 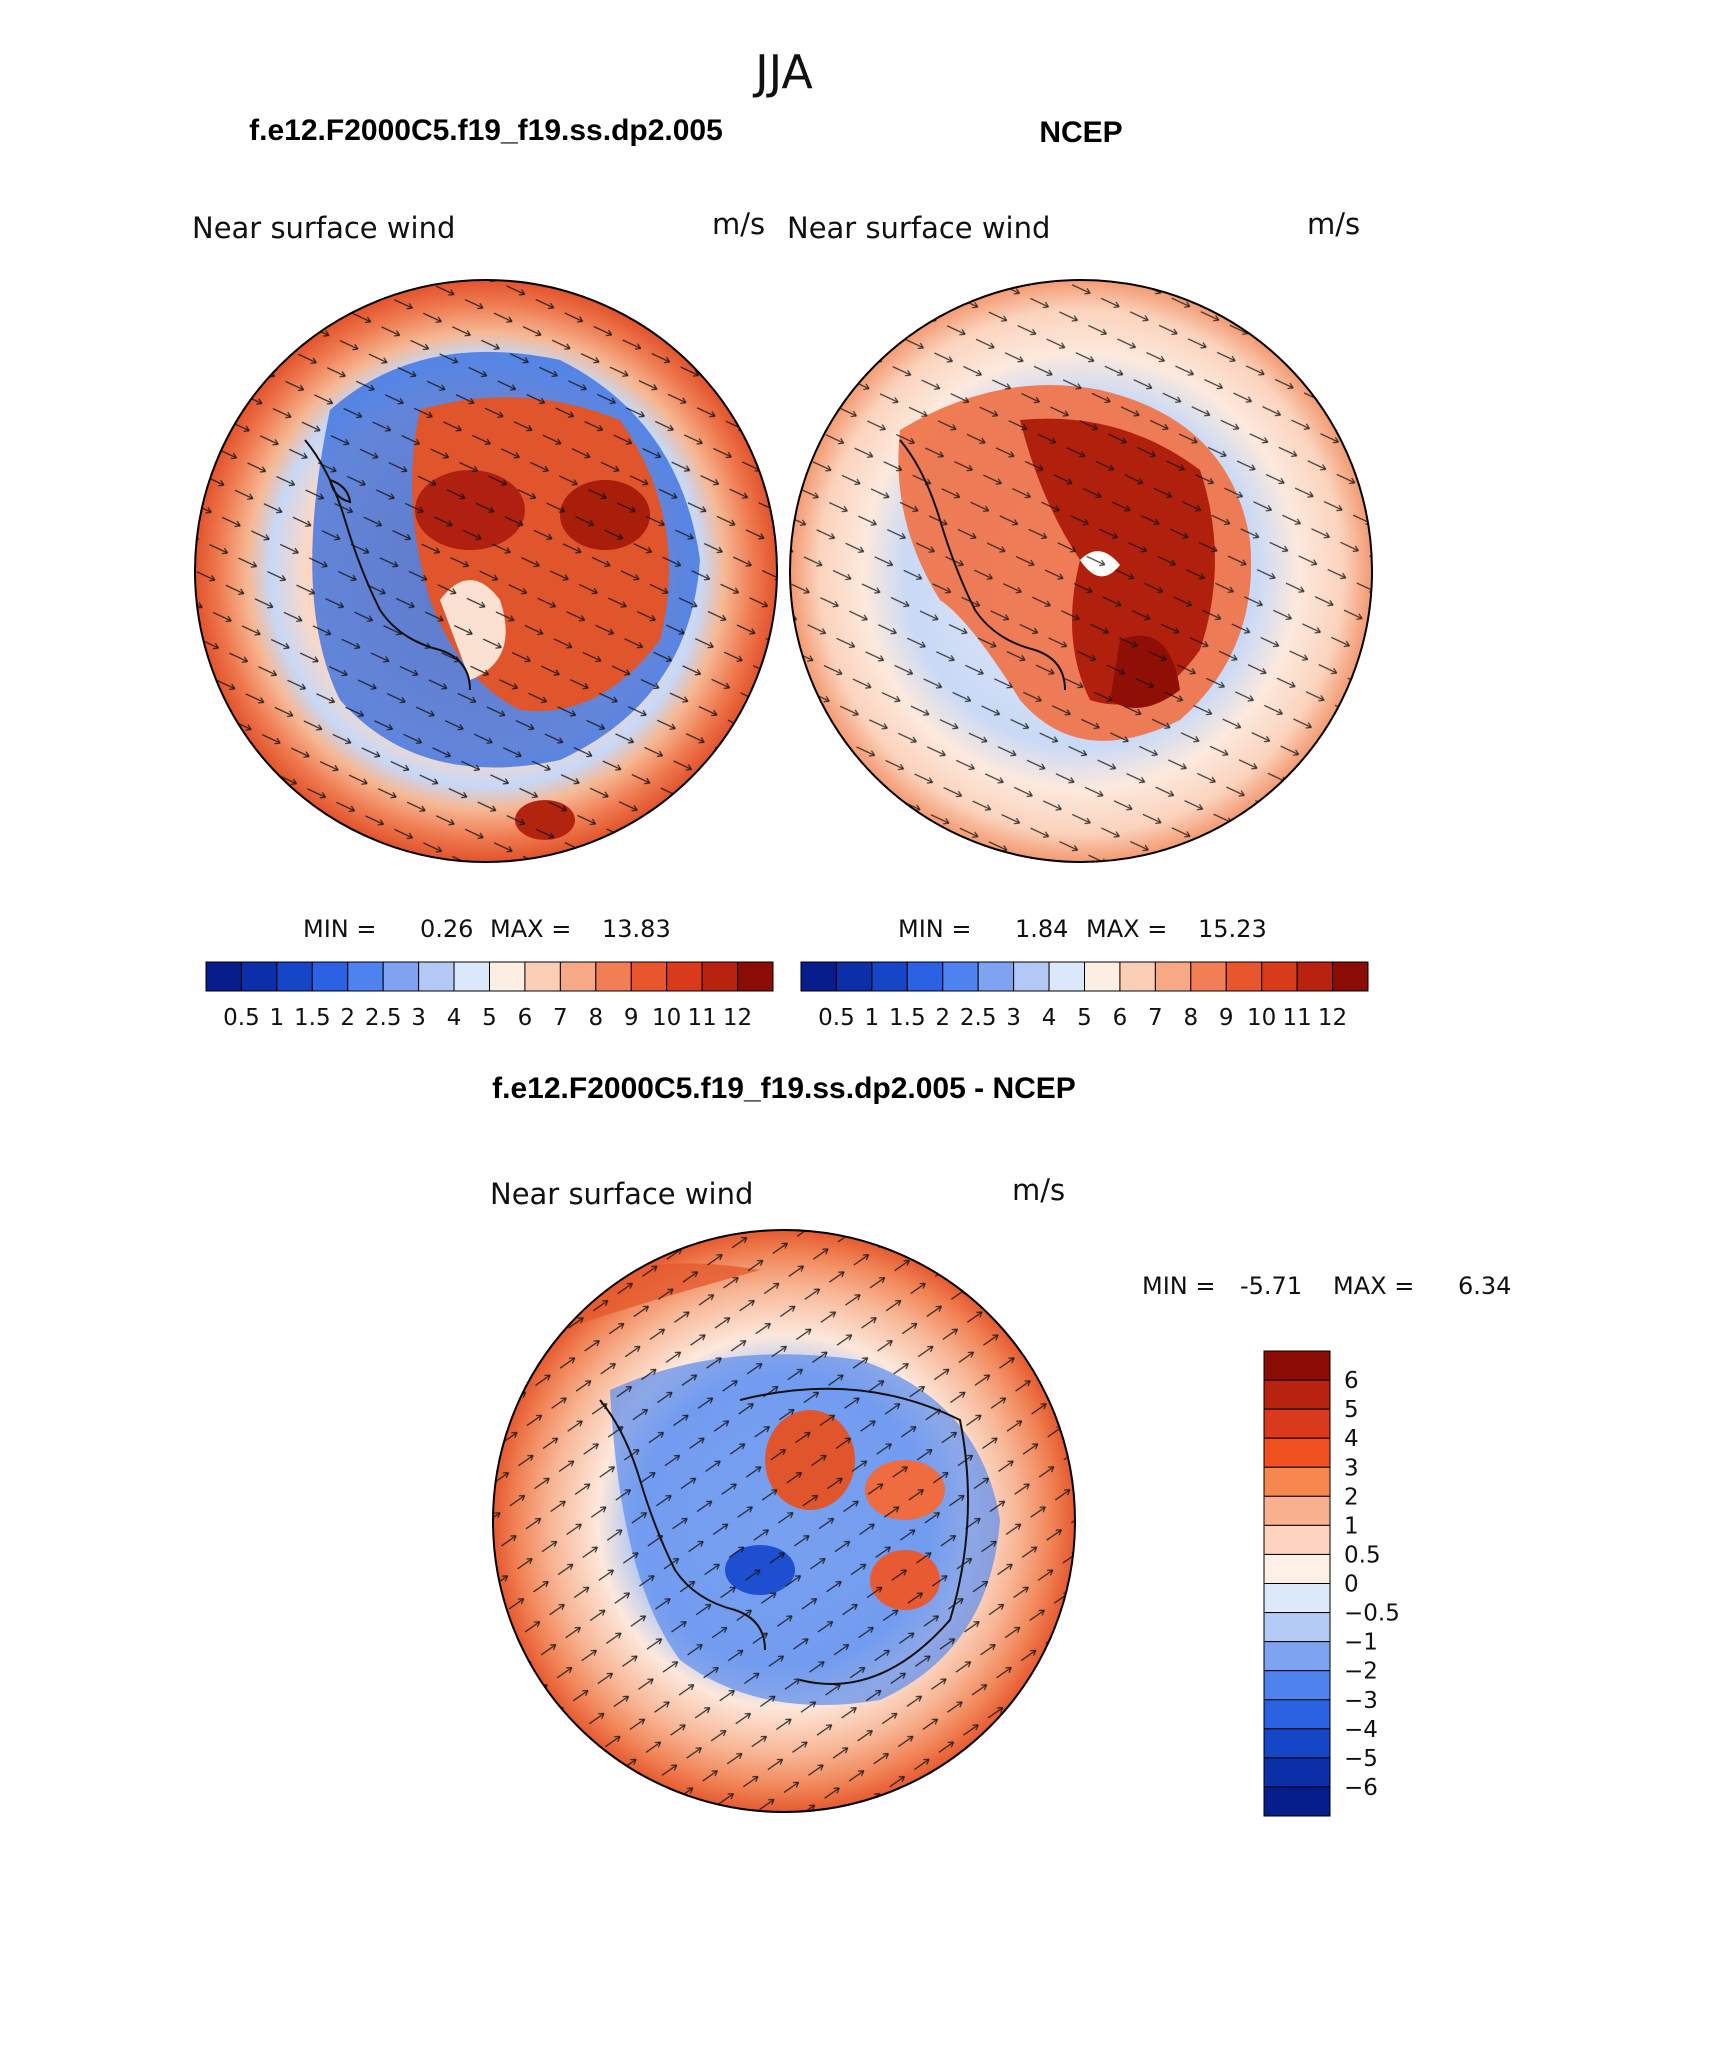 I want to click on diff-colorbar-tick-label: −5, so click(x=1361, y=1759).